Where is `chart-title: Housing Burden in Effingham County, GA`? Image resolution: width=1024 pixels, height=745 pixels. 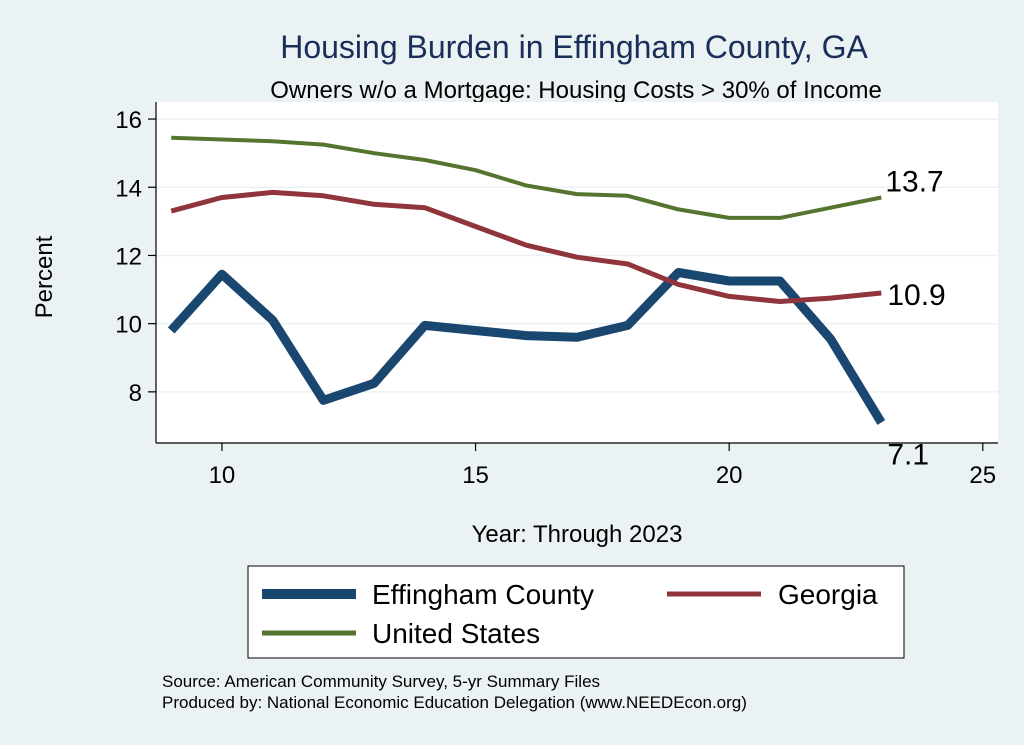
chart-title: Housing Burden in Effingham County, GA is located at coordinates (574, 47).